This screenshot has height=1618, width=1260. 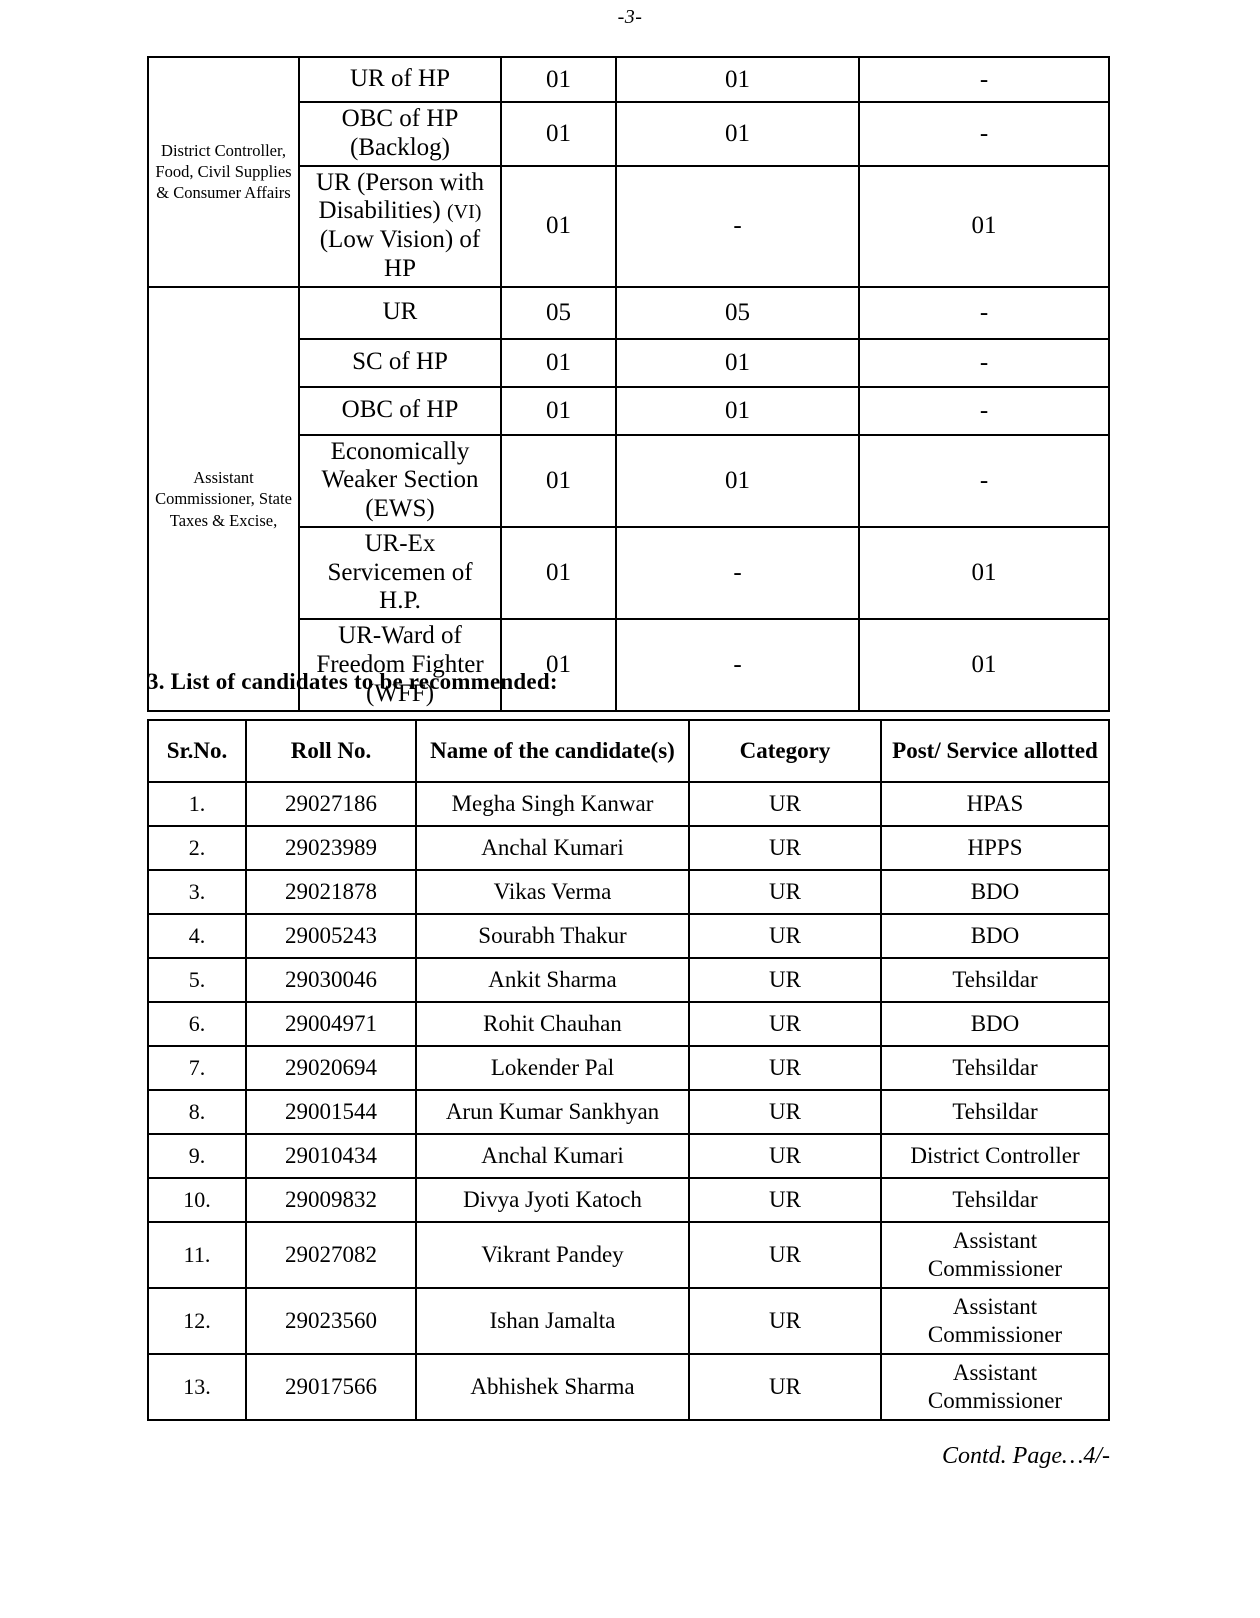 I want to click on cell-srno: 8., so click(x=197, y=1112).